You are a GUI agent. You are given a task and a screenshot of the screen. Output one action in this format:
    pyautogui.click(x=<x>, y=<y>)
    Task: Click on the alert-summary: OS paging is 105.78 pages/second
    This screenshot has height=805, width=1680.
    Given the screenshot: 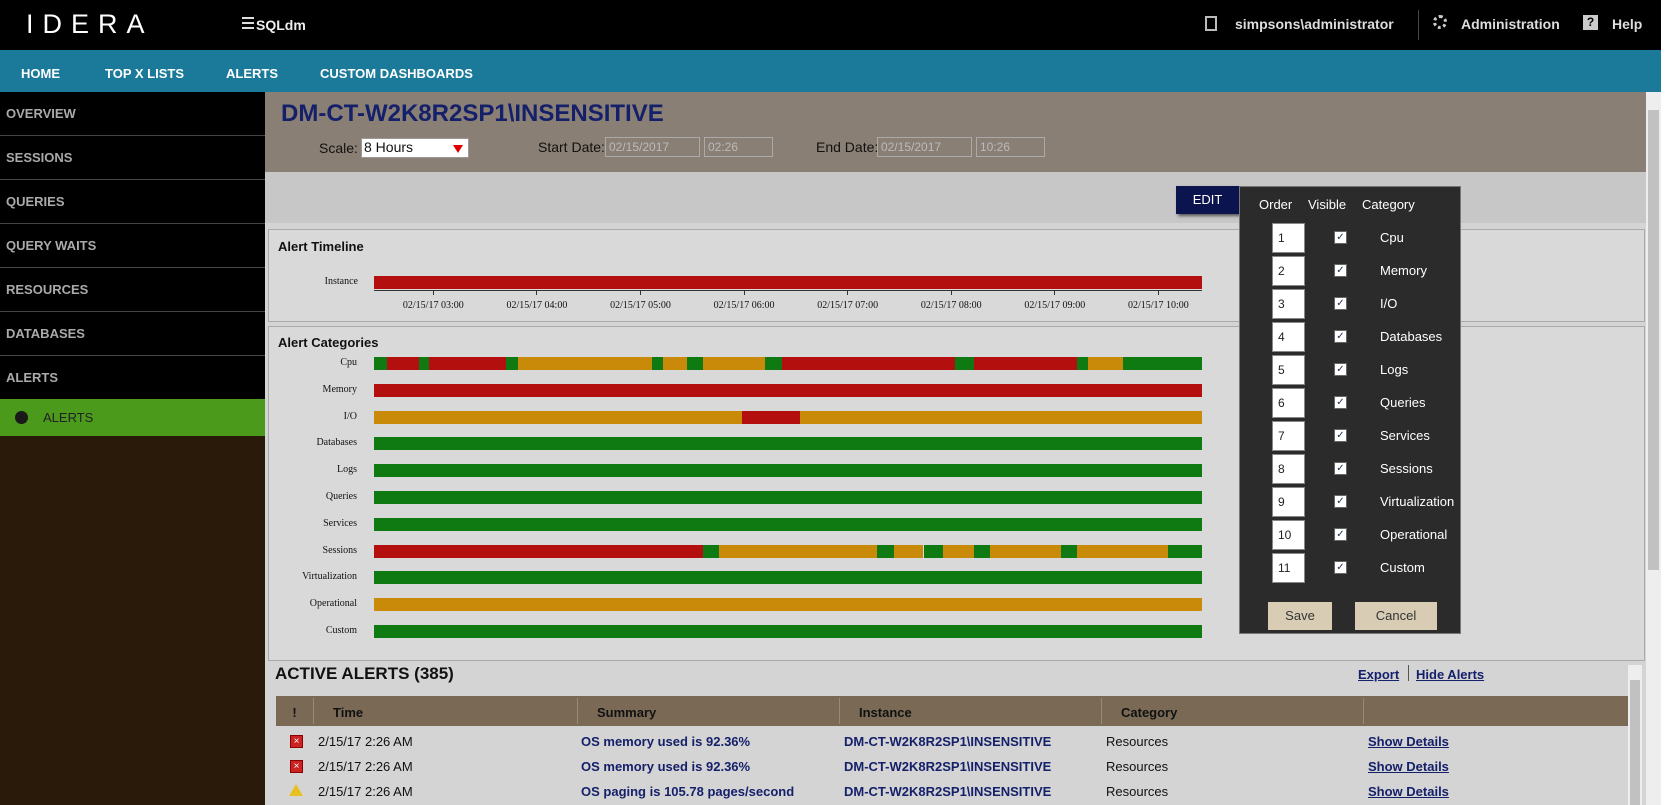 What is the action you would take?
    pyautogui.click(x=688, y=791)
    